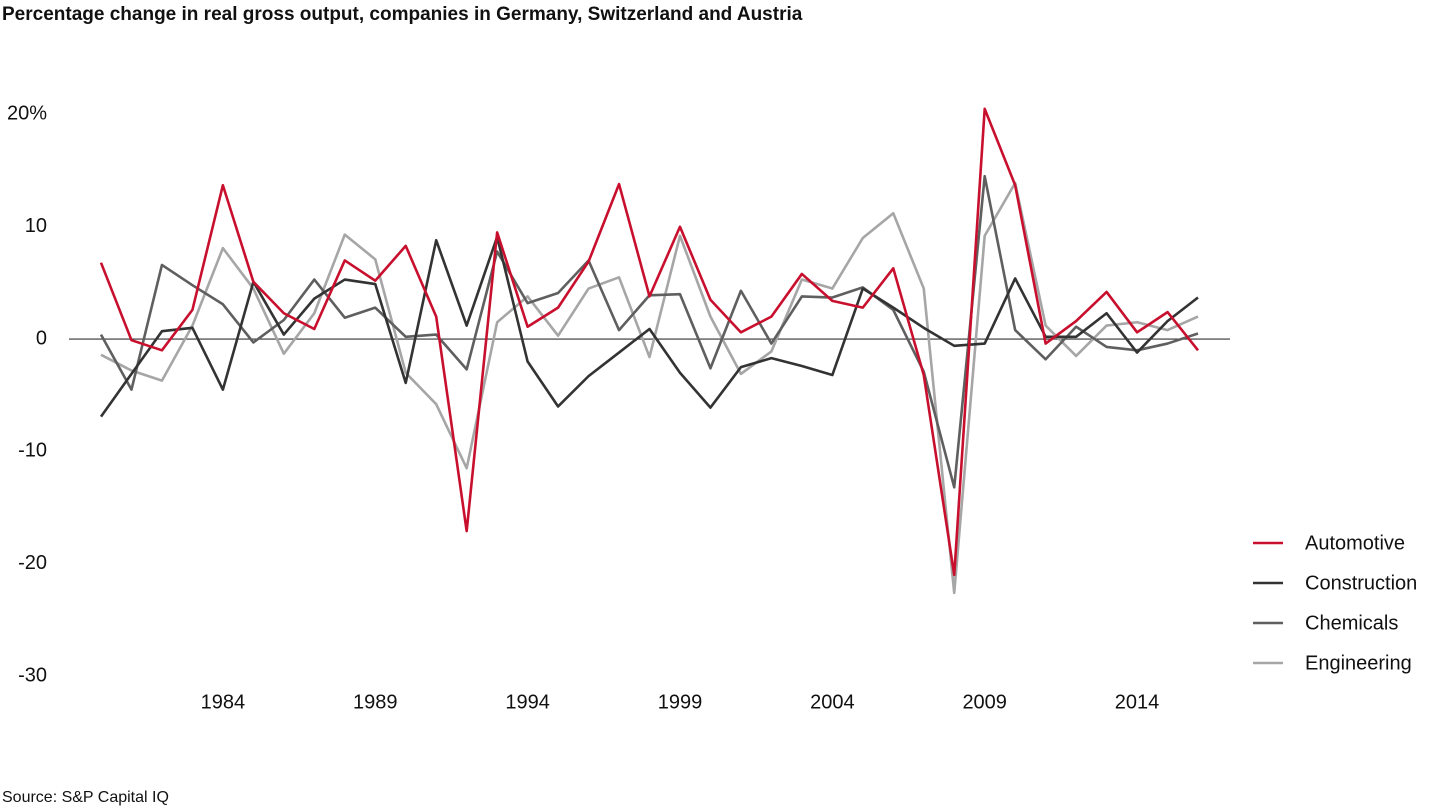 This screenshot has width=1440, height=810. I want to click on legend-label: Engineering, so click(1358, 663).